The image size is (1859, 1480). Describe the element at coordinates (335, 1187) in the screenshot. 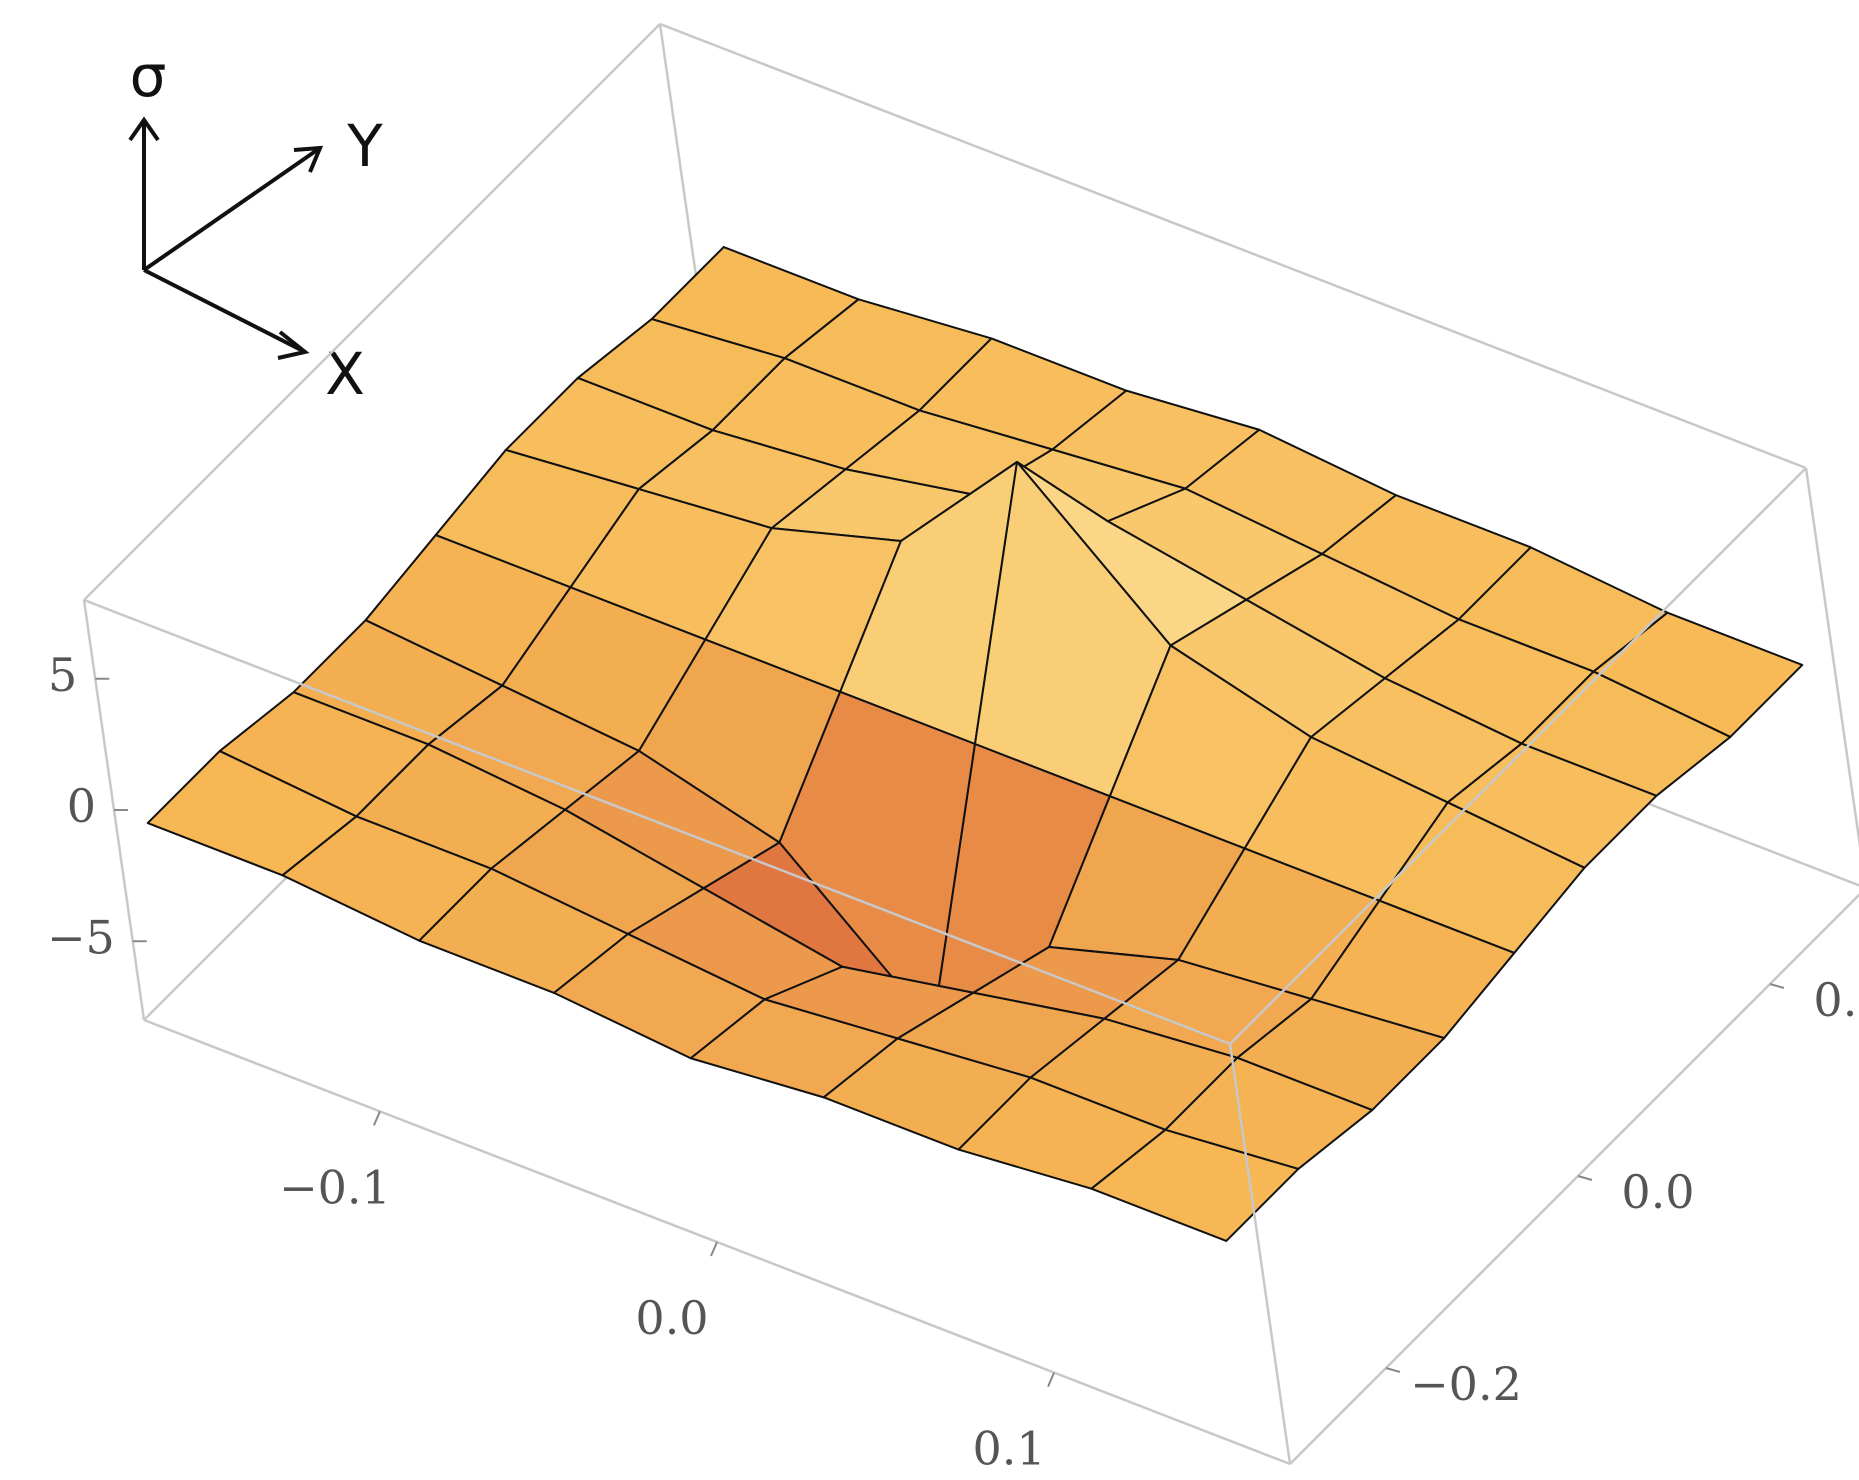

I see `x-tick-label: −0.1` at that location.